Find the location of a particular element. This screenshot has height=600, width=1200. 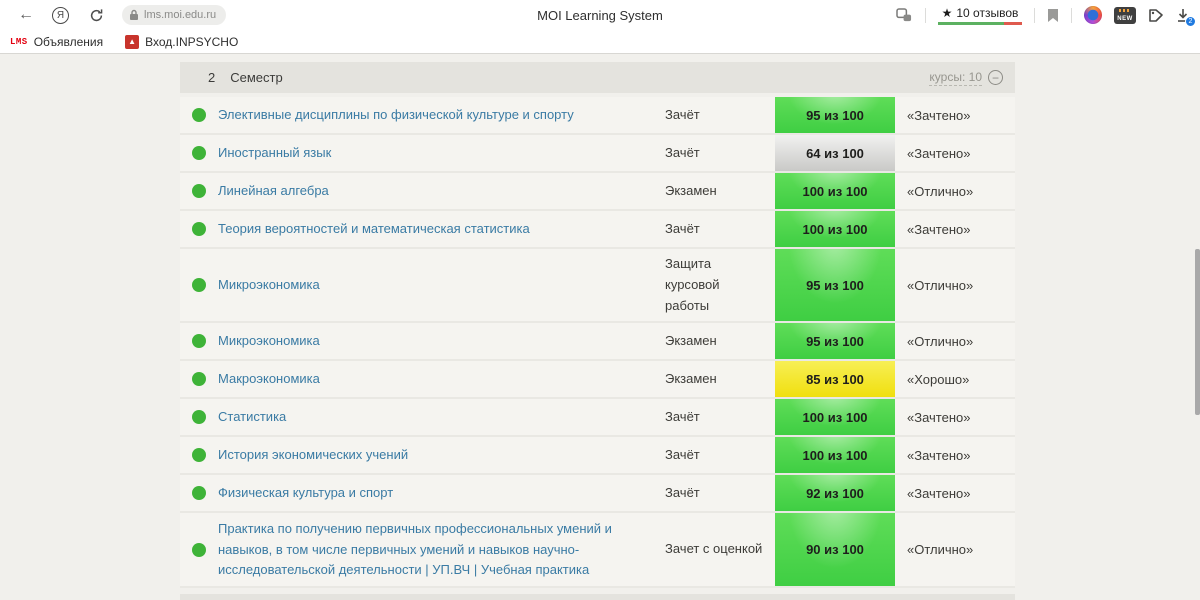

course-link: Физическая культура и спорт is located at coordinates (306, 493).